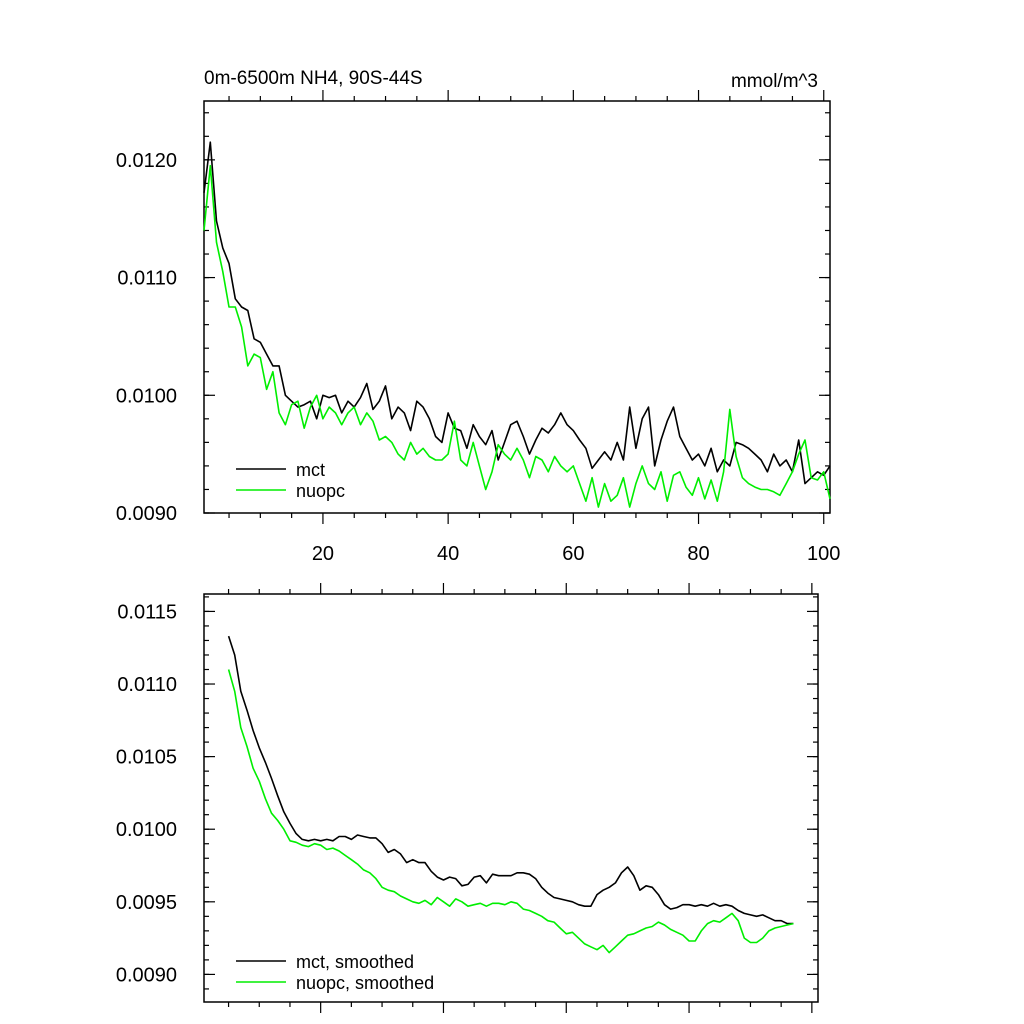 The image size is (1024, 1024). What do you see at coordinates (147, 685) in the screenshot?
I see `smoothed-y-tick-label: 0.0110` at bounding box center [147, 685].